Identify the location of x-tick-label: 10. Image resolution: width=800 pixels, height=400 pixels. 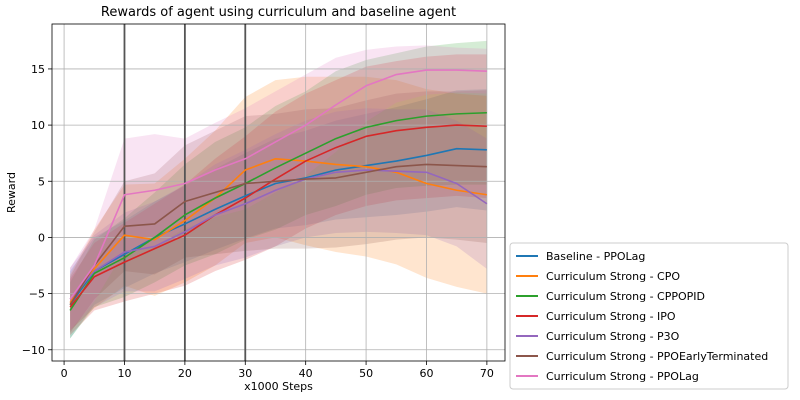
(124, 373).